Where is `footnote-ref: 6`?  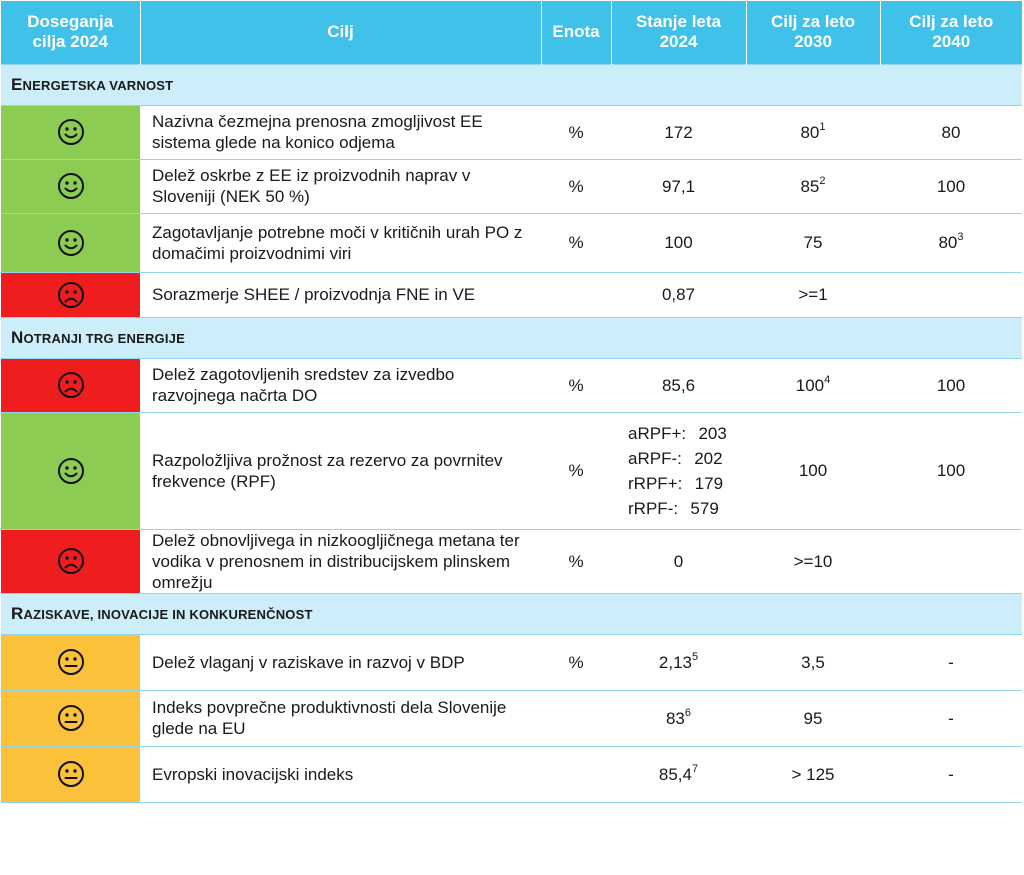 footnote-ref: 6 is located at coordinates (688, 712).